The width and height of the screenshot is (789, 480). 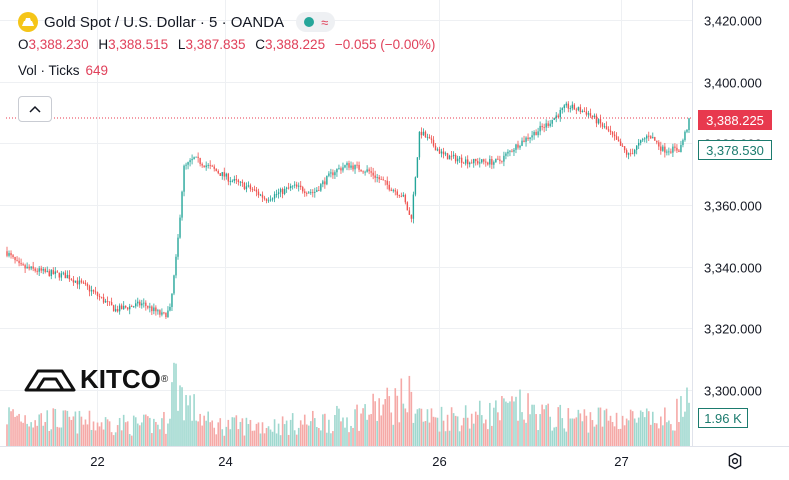 I want to click on collapse-legend-button, so click(x=35, y=109).